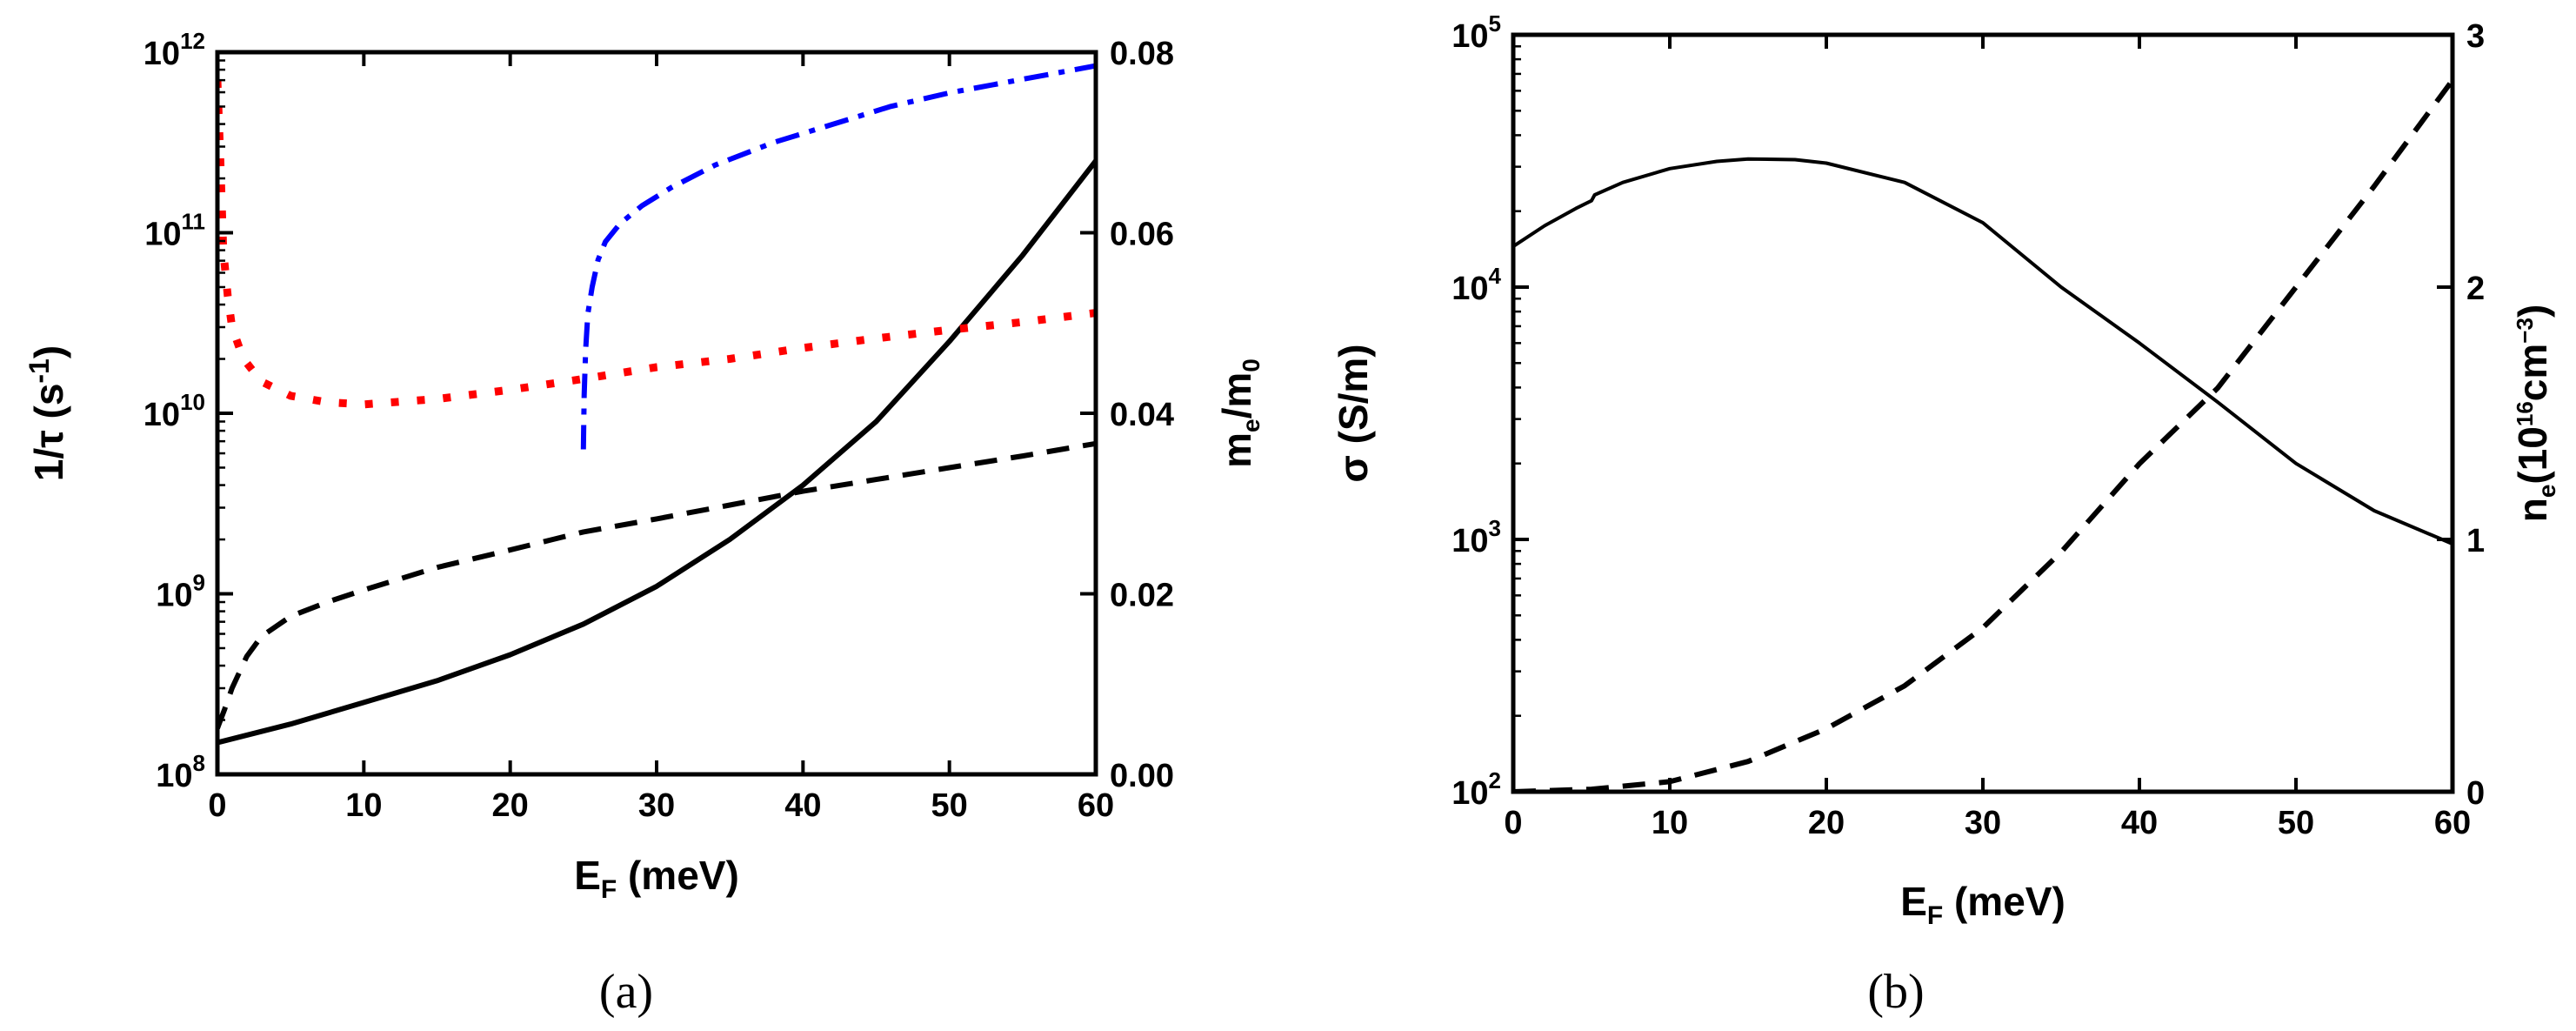  What do you see at coordinates (363, 805) in the screenshot?
I see `a-x-tick-label-1: 10` at bounding box center [363, 805].